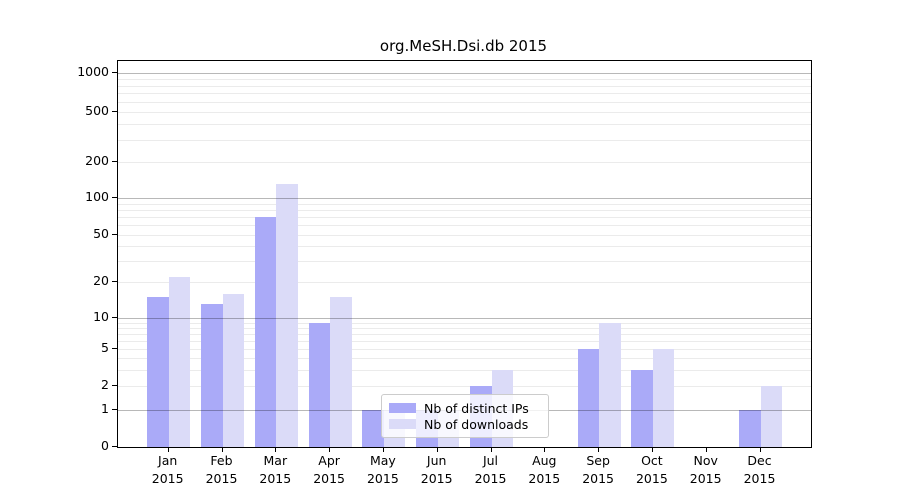 The image size is (900, 500). Describe the element at coordinates (105, 408) in the screenshot. I see `y-tick-label: 1` at that location.